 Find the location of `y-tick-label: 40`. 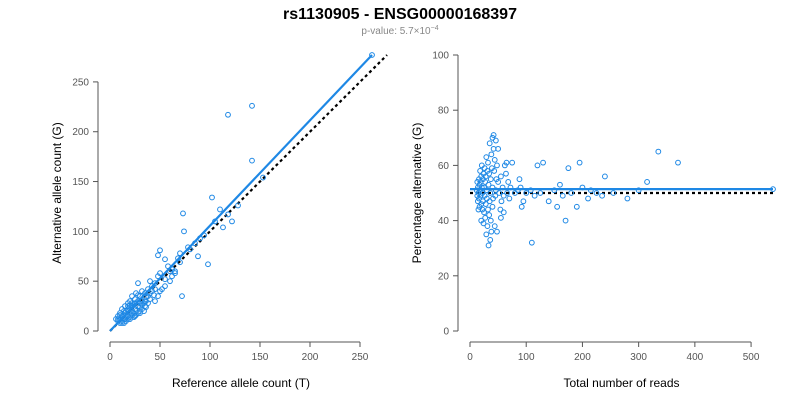

y-tick-label: 40 is located at coordinates (444, 221).